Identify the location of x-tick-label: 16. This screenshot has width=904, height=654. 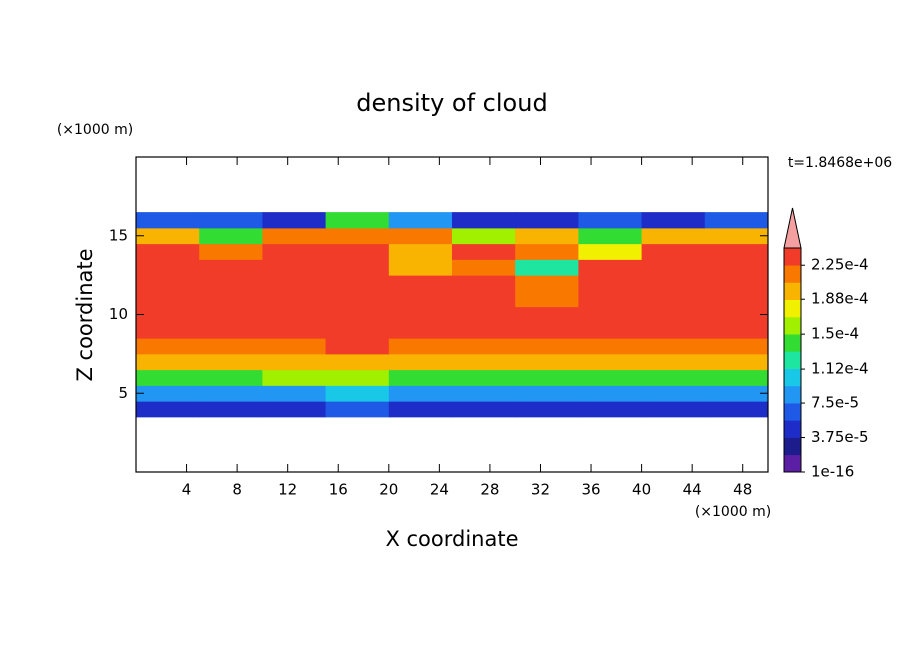
(338, 490).